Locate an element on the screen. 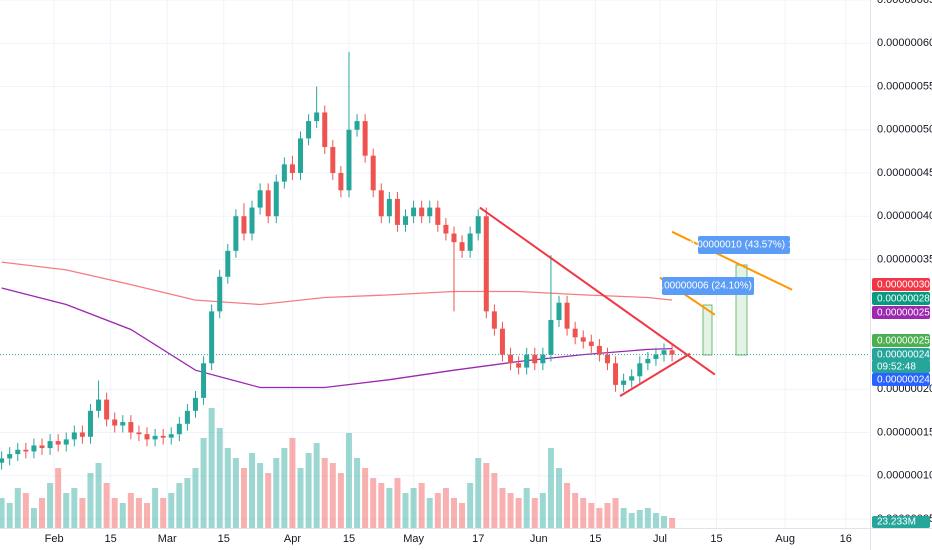  price-axis-label: 0.00000024 is located at coordinates (903, 355).